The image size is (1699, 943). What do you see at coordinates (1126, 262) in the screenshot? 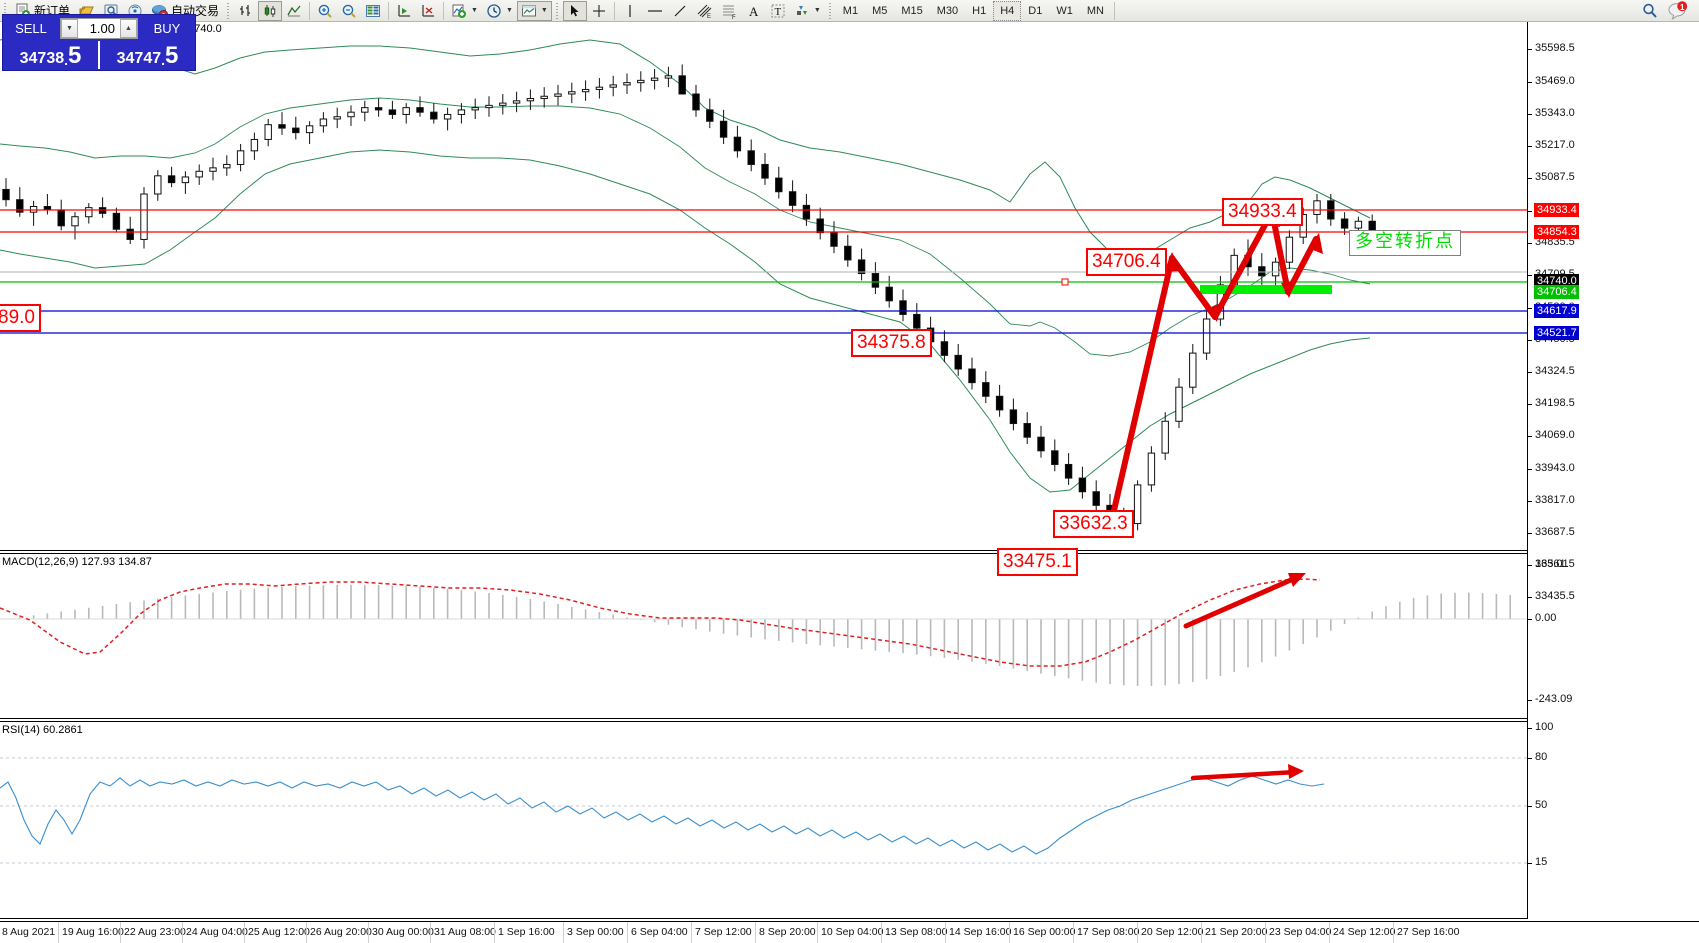
I see `annotation-34706: 34706.4` at bounding box center [1126, 262].